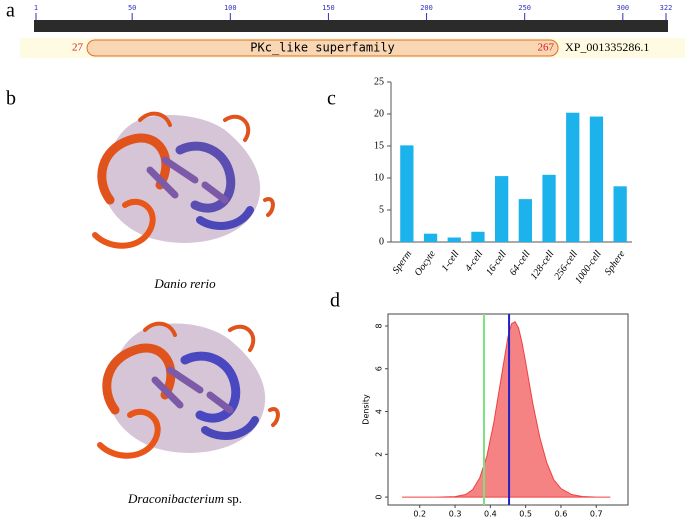 The height and width of the screenshot is (518, 685). I want to click on y-tick-label: 10, so click(379, 177).